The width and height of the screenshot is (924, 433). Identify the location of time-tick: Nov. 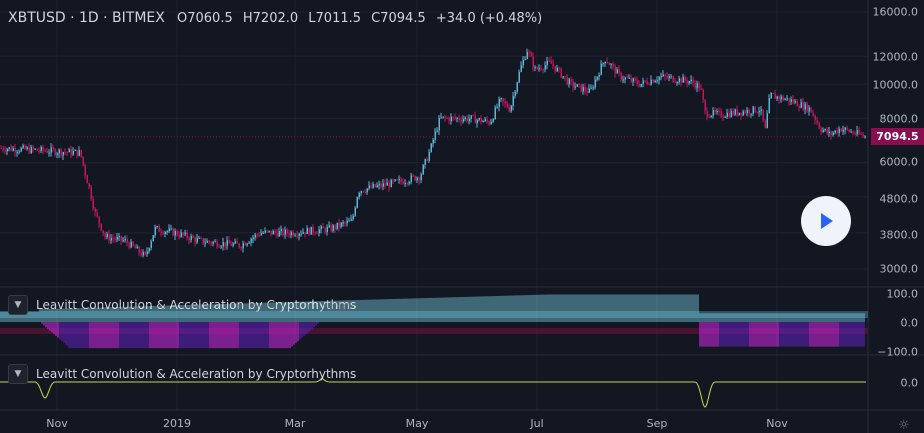
(777, 423).